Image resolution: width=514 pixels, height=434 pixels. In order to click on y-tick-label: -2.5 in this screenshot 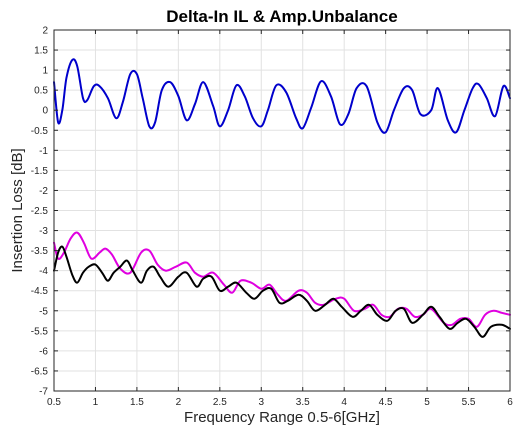, I will do `click(40, 211)`.